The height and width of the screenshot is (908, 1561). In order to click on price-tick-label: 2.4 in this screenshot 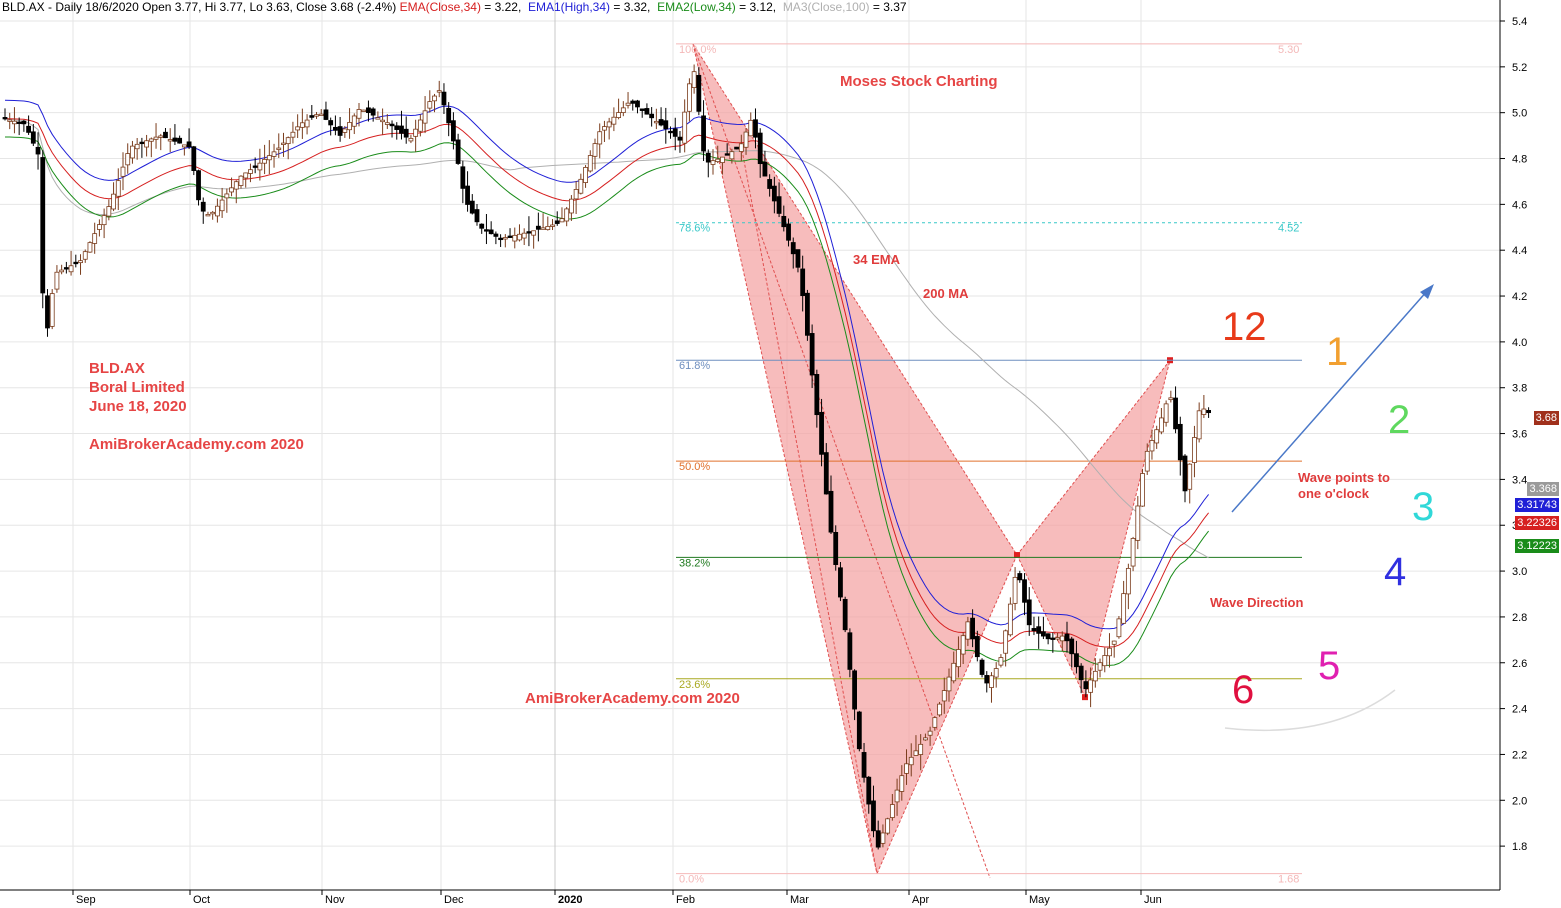, I will do `click(1519, 710)`.